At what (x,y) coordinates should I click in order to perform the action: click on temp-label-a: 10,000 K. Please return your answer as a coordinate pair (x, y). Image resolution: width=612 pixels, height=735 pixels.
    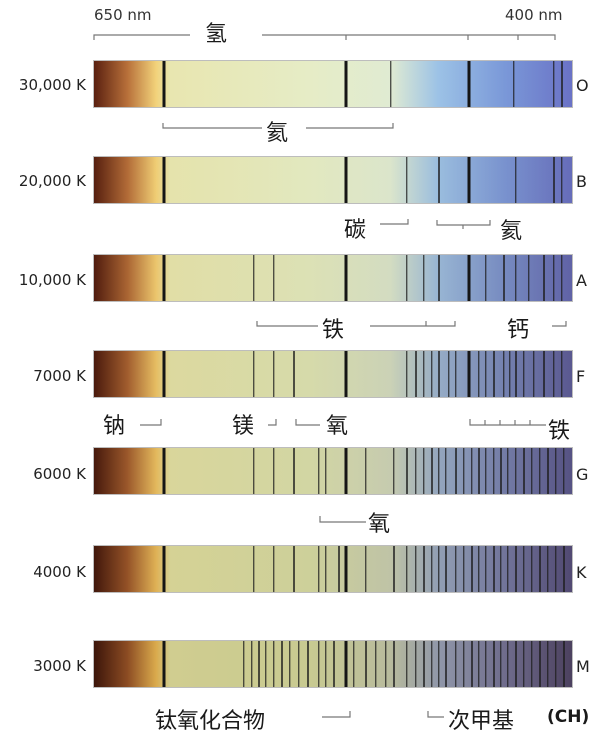
    Looking at the image, I should click on (52, 280).